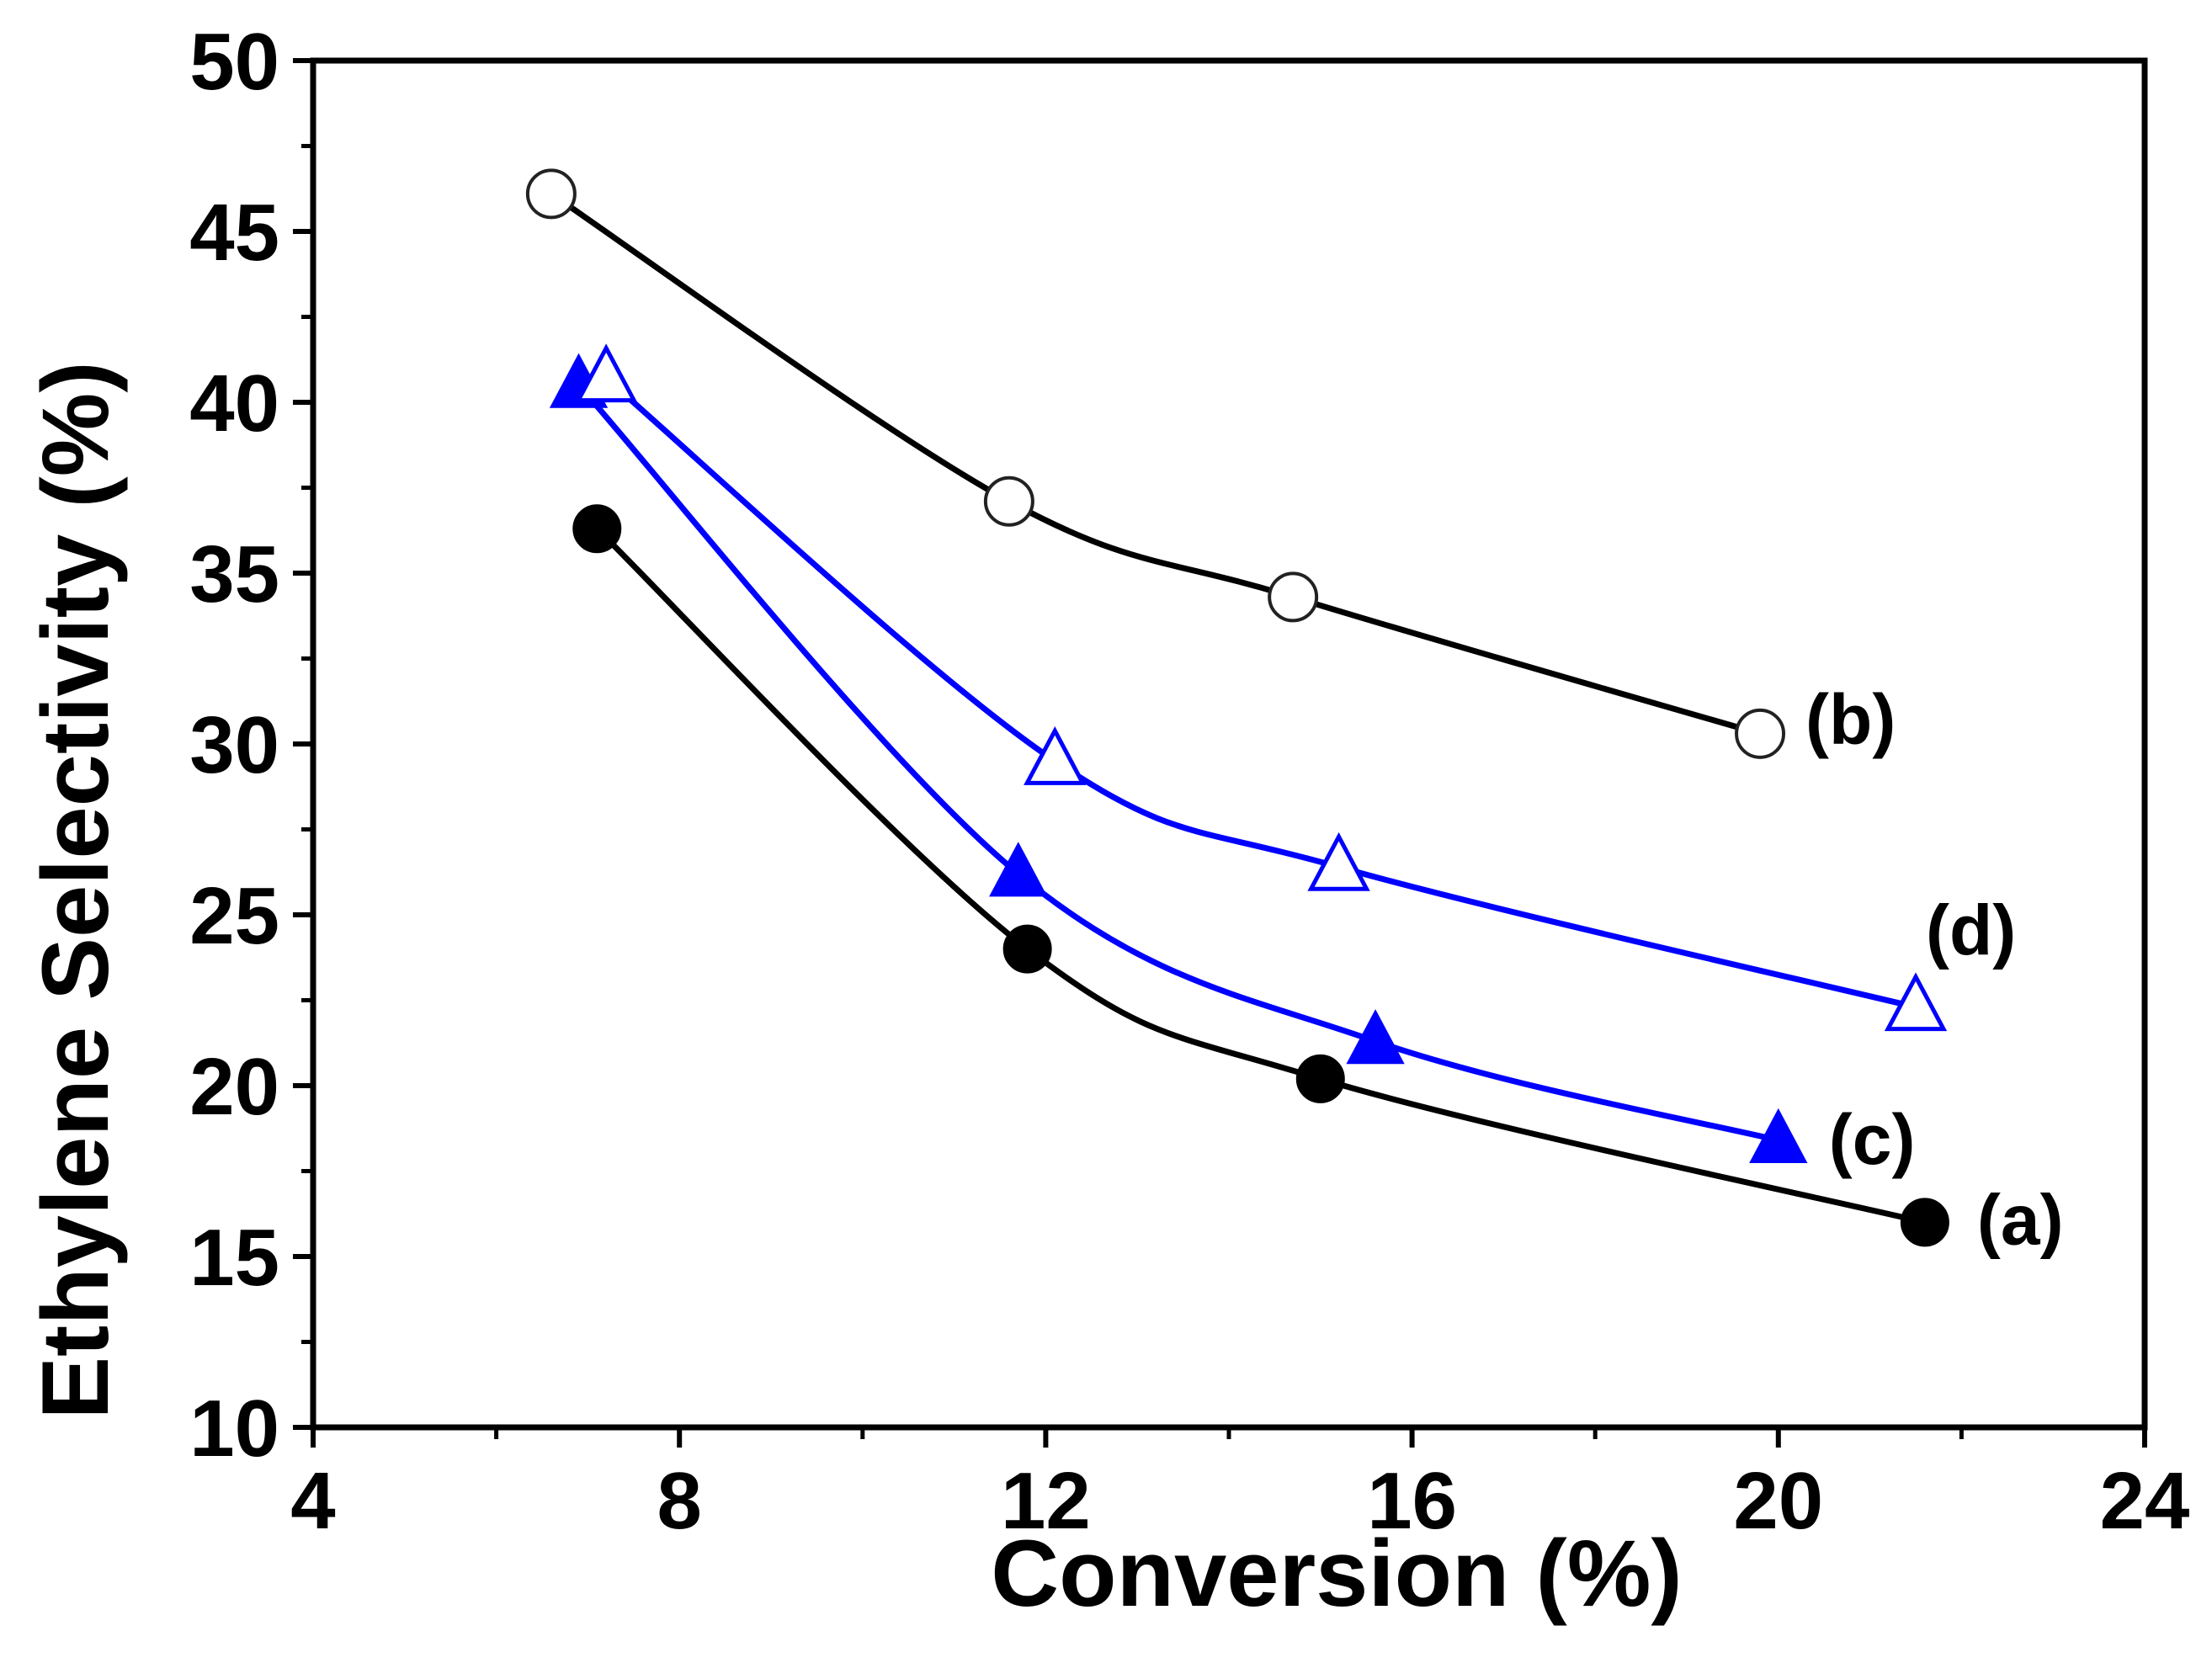 The image size is (2212, 1663). I want to click on x-axis: 4 8 12 16 20 24, so click(1239, 1486).